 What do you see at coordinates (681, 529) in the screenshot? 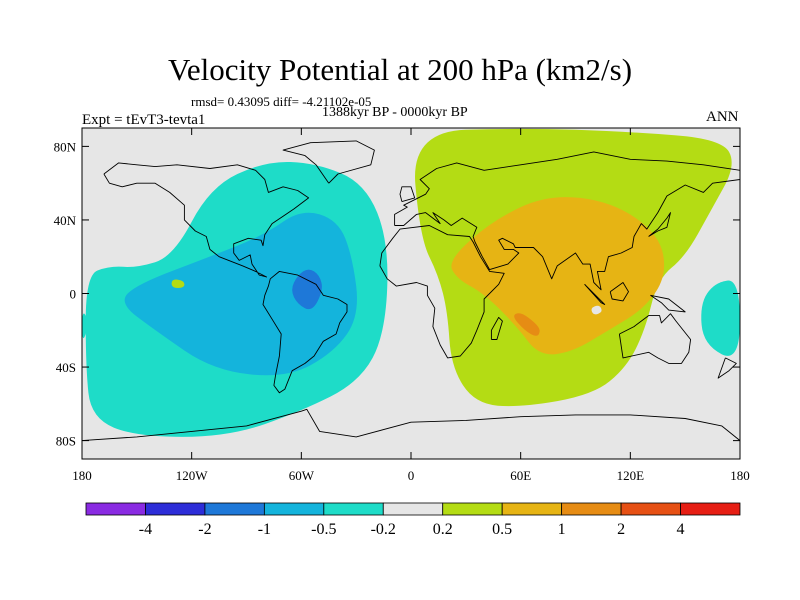
I see `colorbar-label: 4` at bounding box center [681, 529].